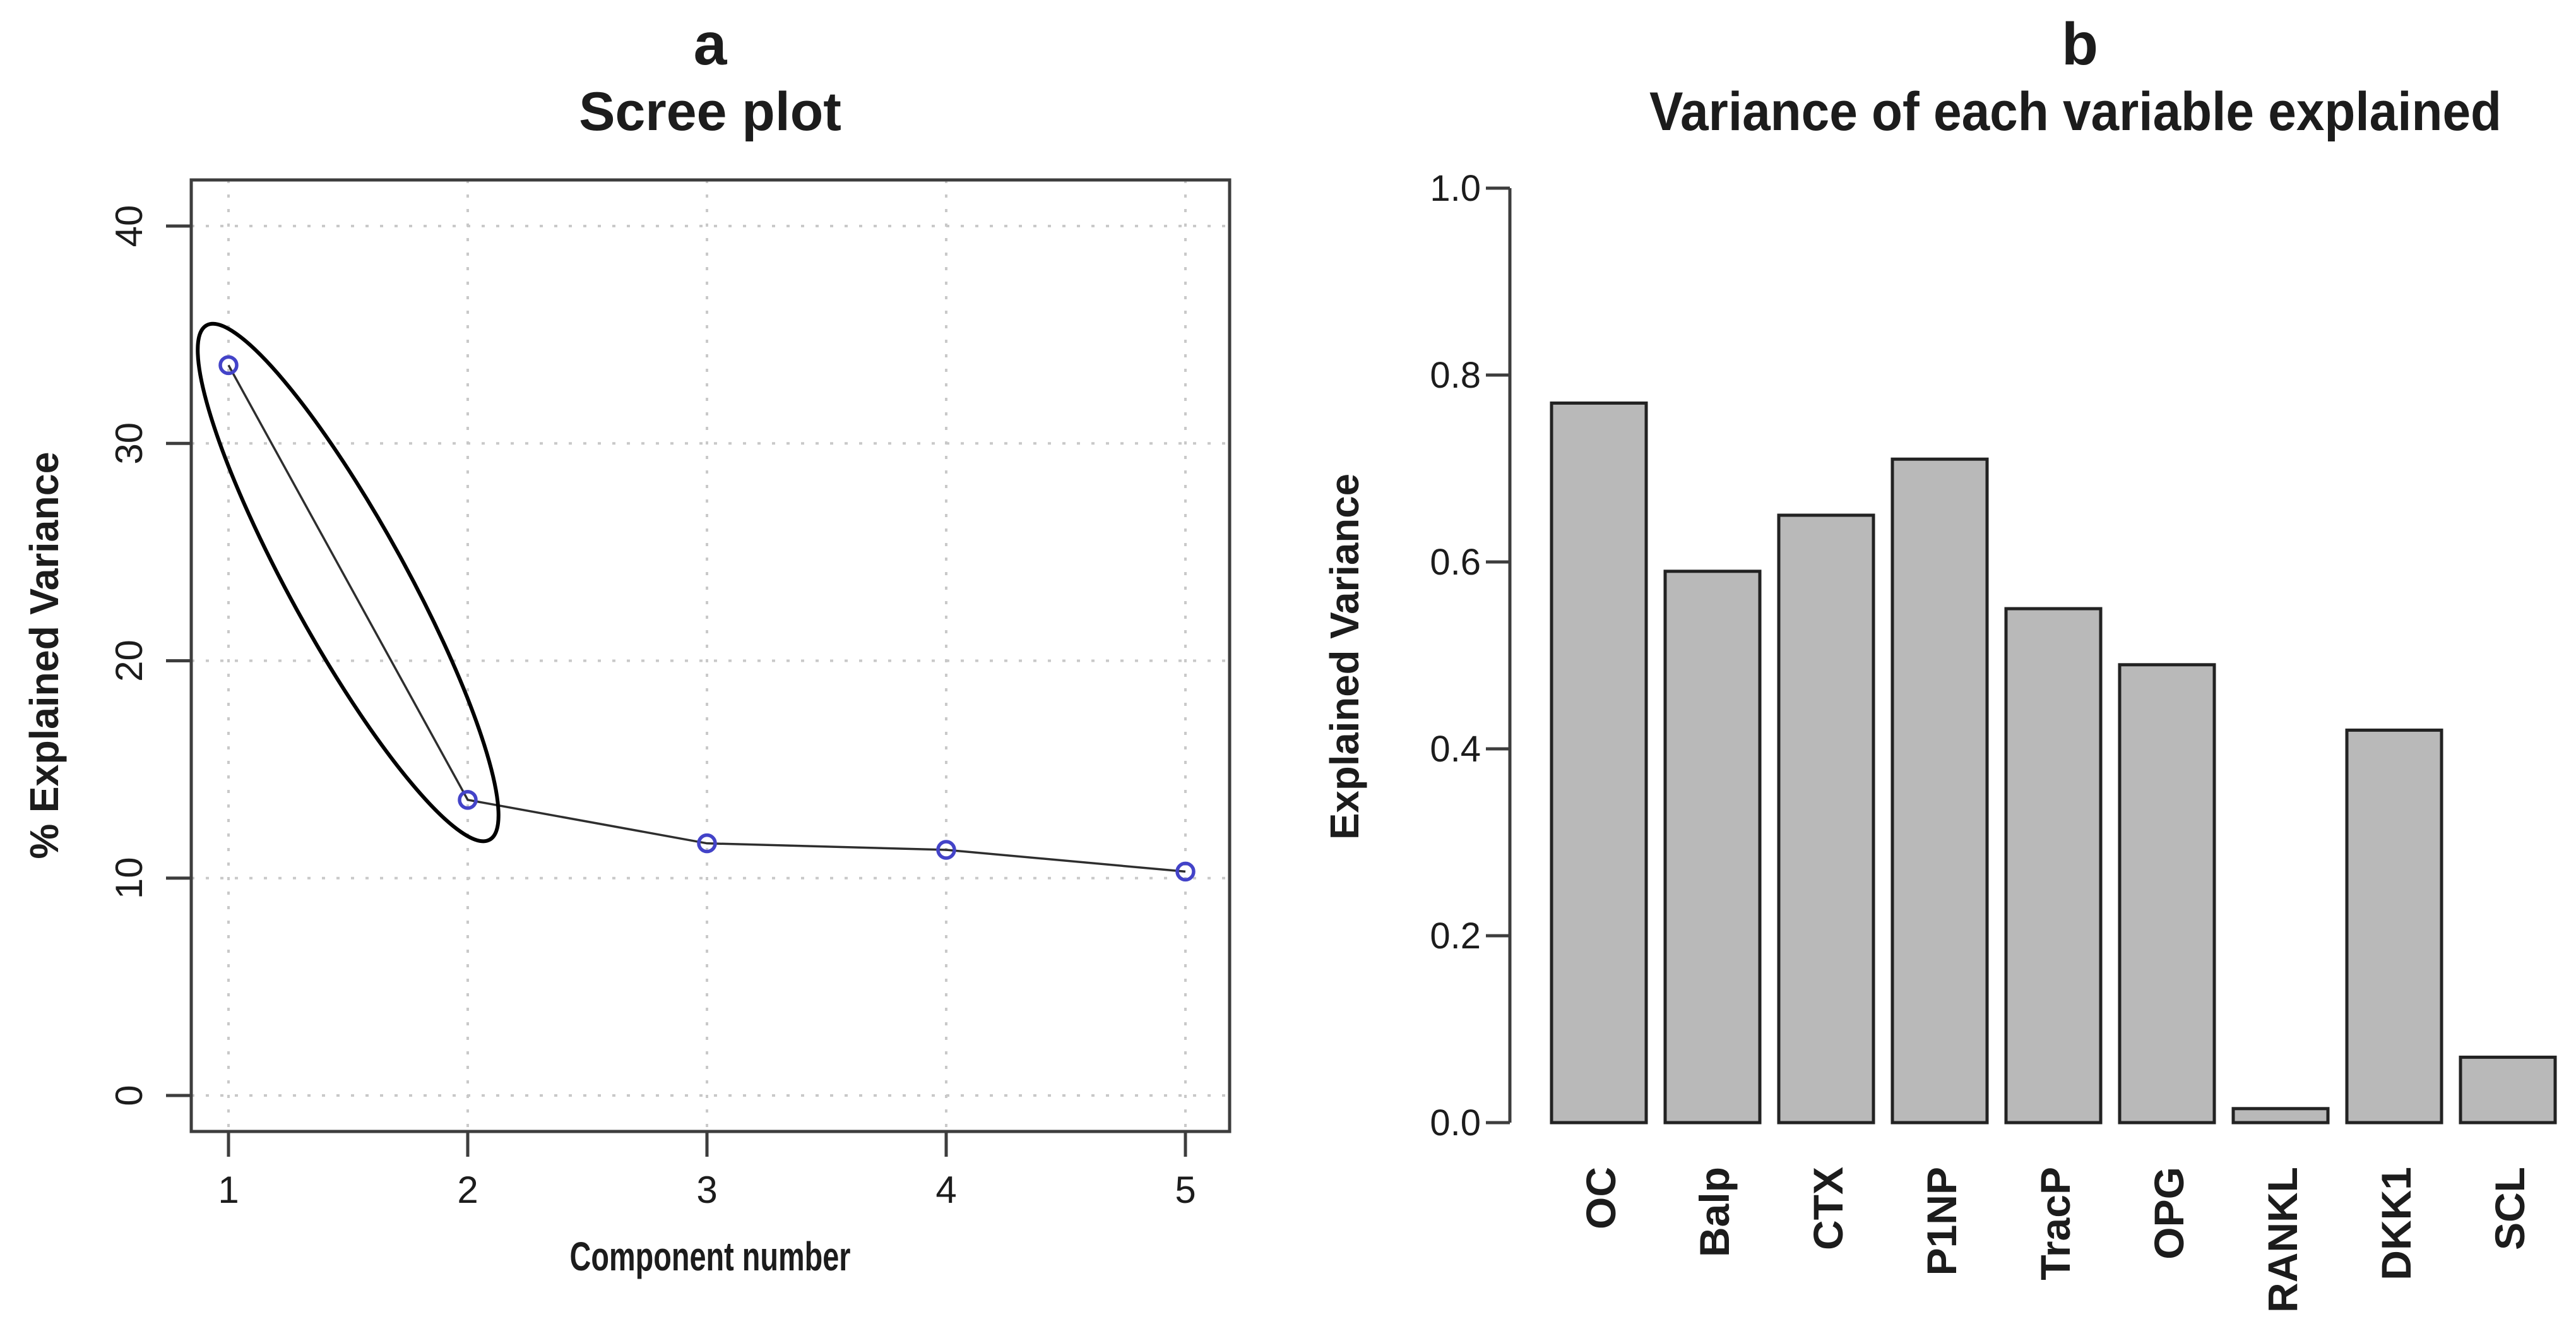 The width and height of the screenshot is (2576, 1319). Describe the element at coordinates (1455, 750) in the screenshot. I see `y-tick-label: 0.4` at that location.